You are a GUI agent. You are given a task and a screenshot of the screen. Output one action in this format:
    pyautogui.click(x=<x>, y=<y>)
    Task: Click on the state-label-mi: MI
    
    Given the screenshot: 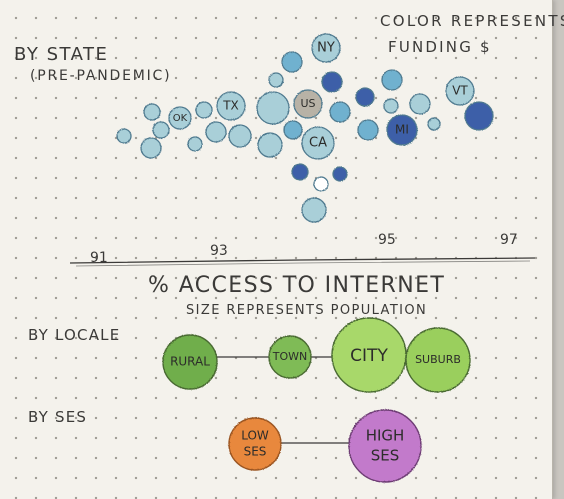 What is the action you would take?
    pyautogui.click(x=402, y=130)
    